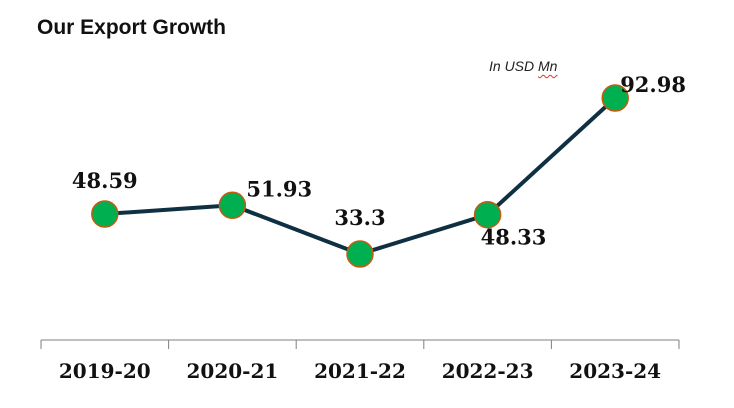 The height and width of the screenshot is (408, 734). I want to click on x-axis: 2019-20 2020-21 2021-22 2022-23 2023-24, so click(360, 361).